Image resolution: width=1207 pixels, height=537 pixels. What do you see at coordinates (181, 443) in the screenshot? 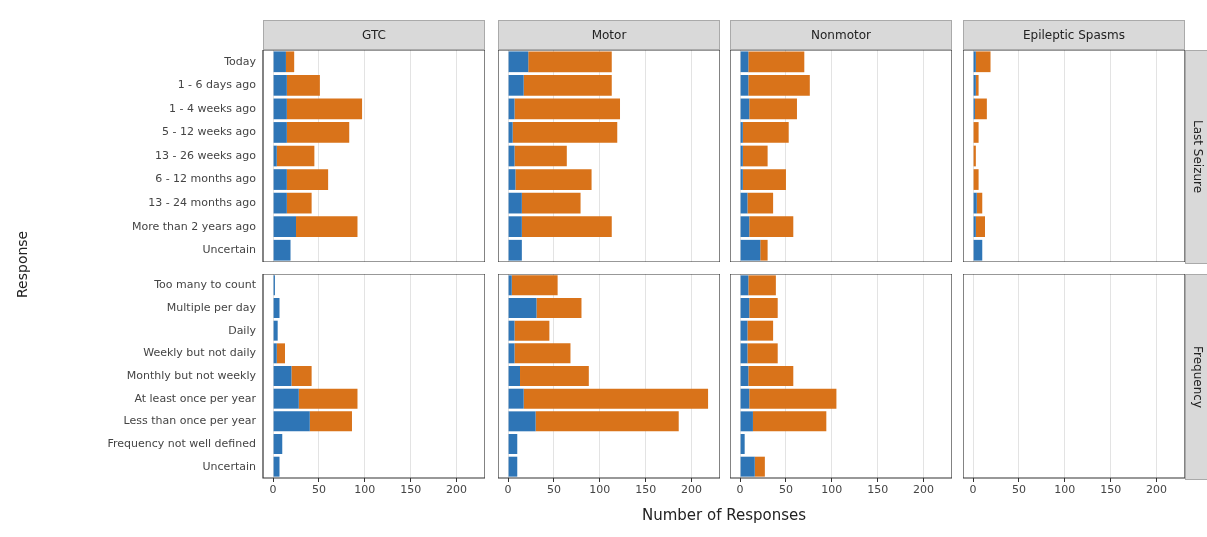
I see `y-tick-label: Frequency not well defined` at bounding box center [181, 443].